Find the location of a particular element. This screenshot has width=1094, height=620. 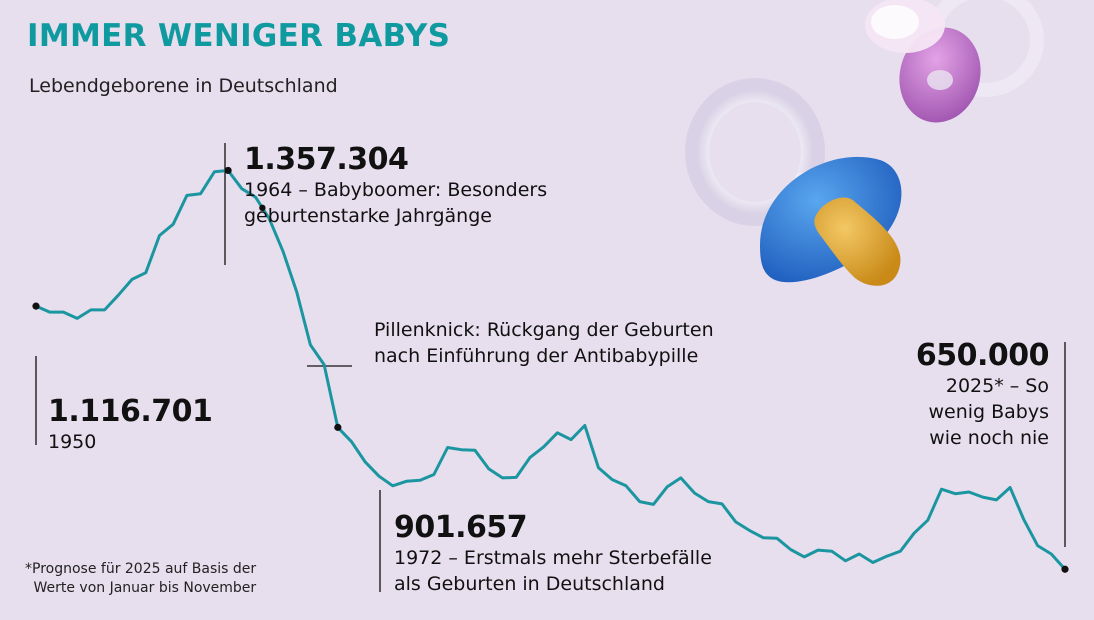

chart-subtitle: Lebendgeborene in Deutschland is located at coordinates (183, 86).